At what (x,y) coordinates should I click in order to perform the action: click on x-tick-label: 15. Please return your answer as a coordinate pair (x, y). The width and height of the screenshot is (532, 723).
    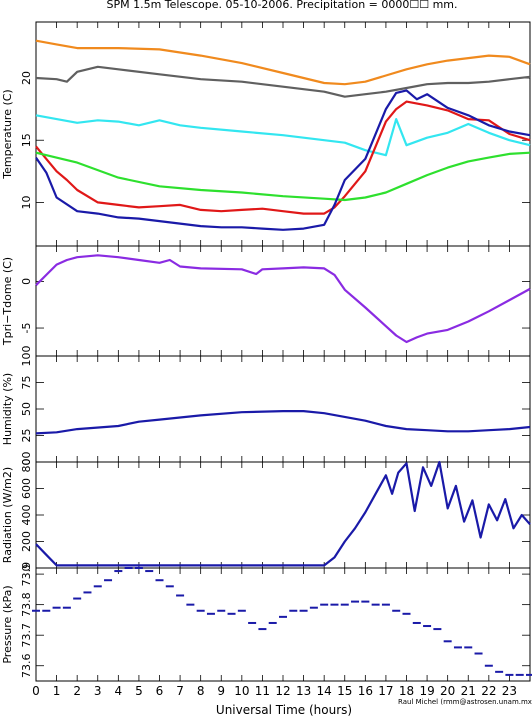
    Looking at the image, I should click on (344, 691).